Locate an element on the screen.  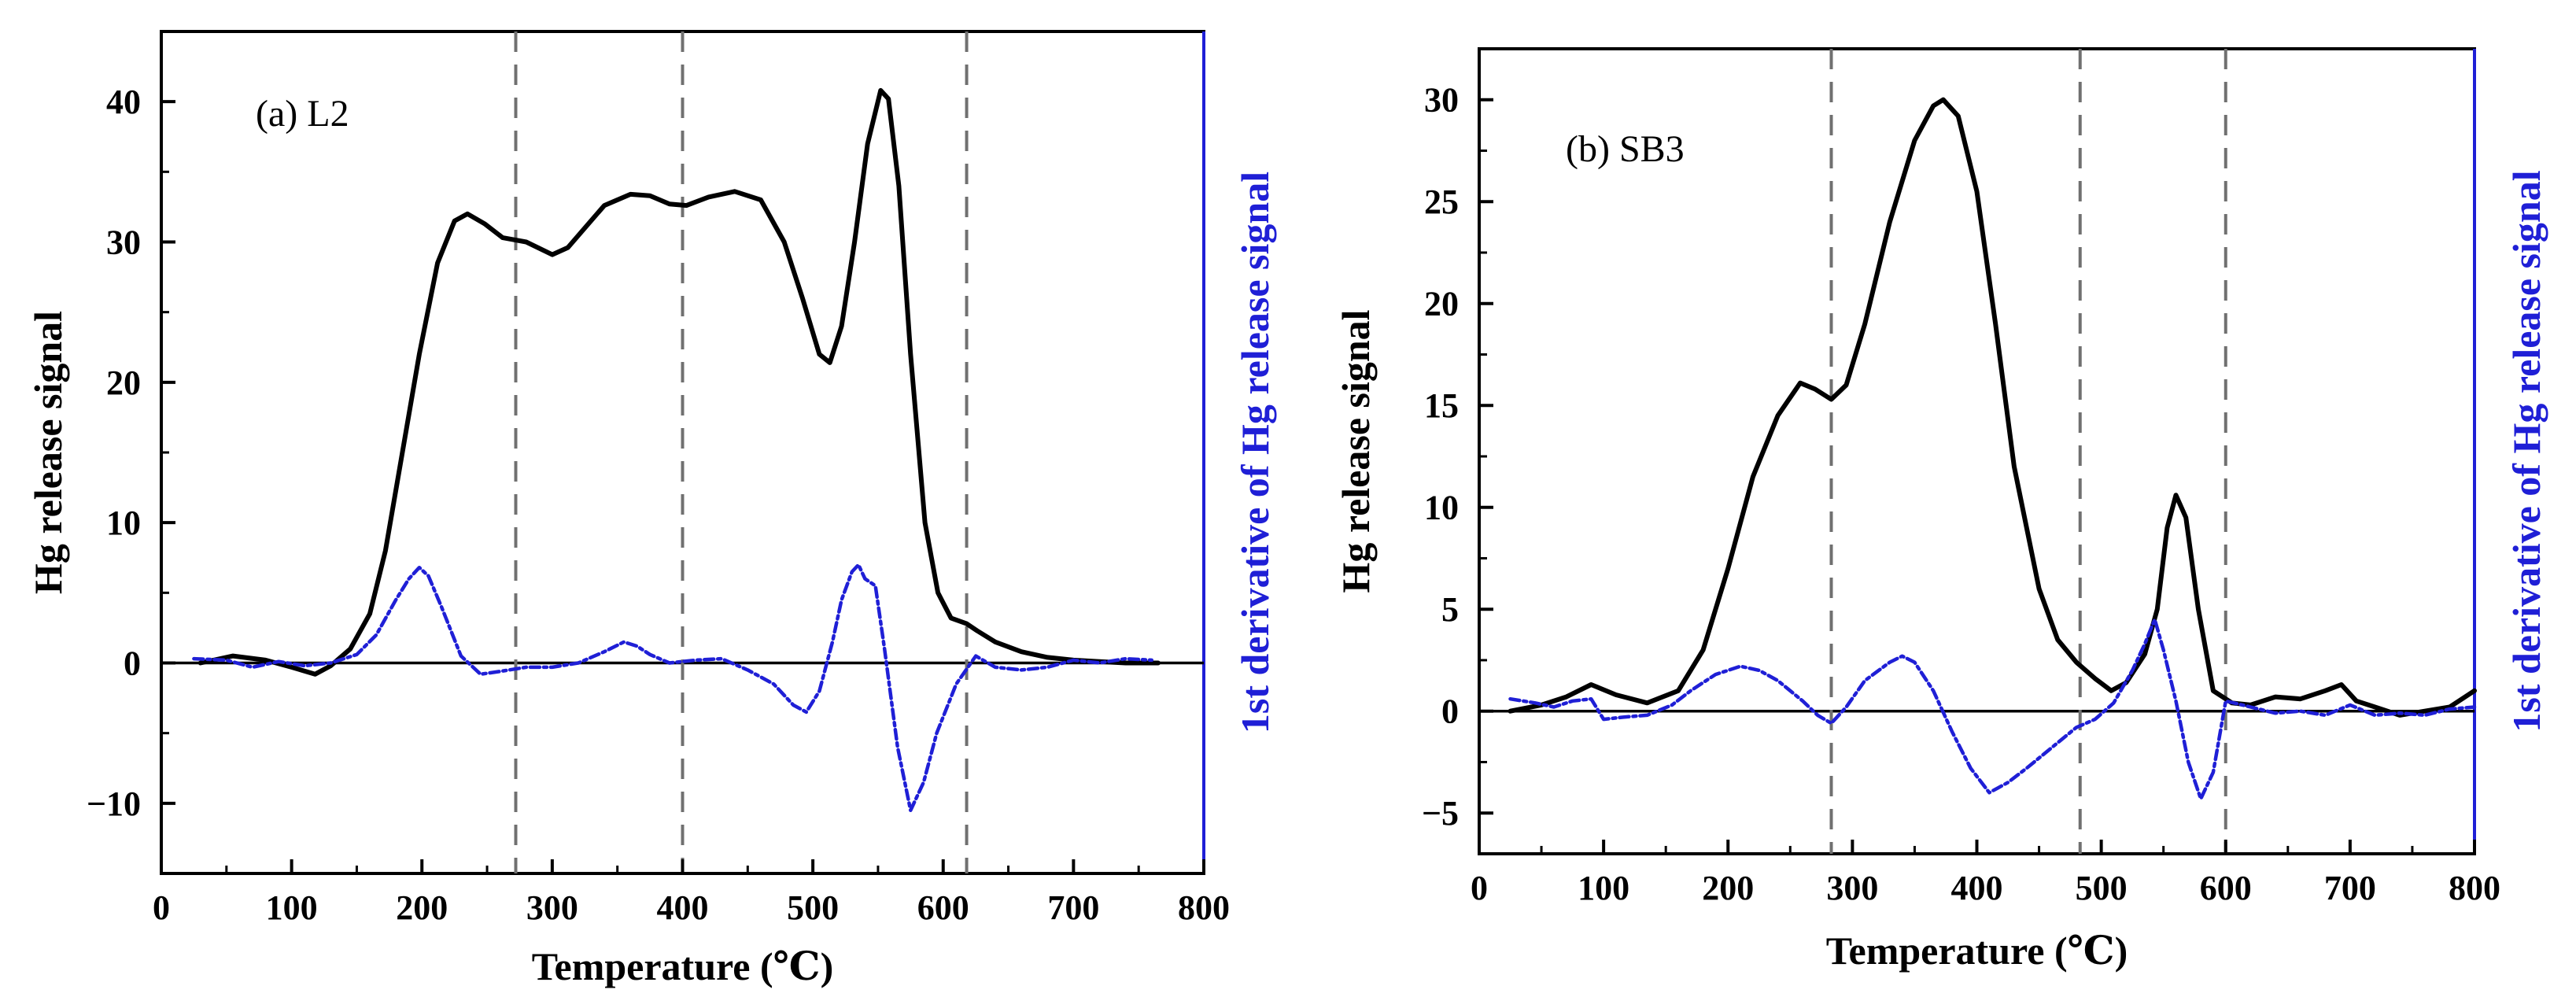
panel-label: (a) L2 is located at coordinates (302, 114).